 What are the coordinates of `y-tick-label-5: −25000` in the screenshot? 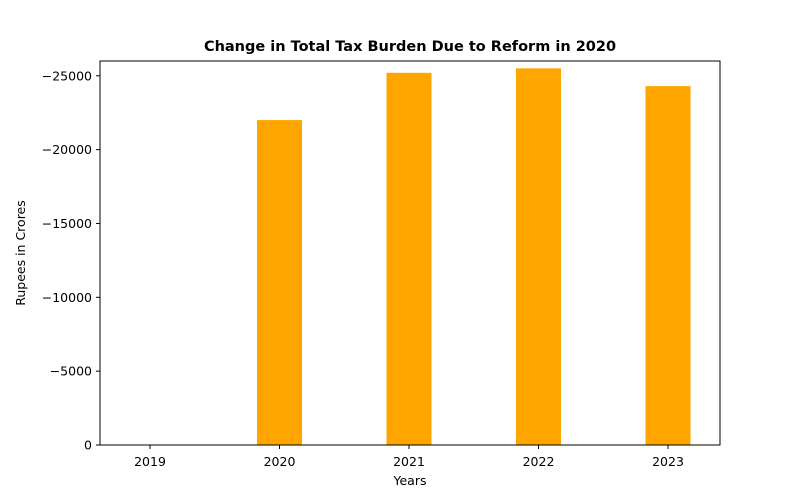 It's located at (67, 75).